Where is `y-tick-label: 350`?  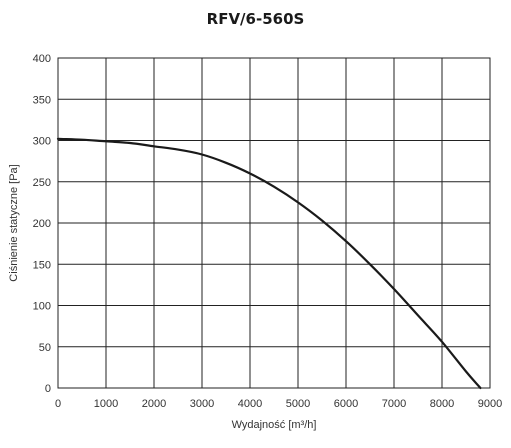
y-tick-label: 350 is located at coordinates (42, 100).